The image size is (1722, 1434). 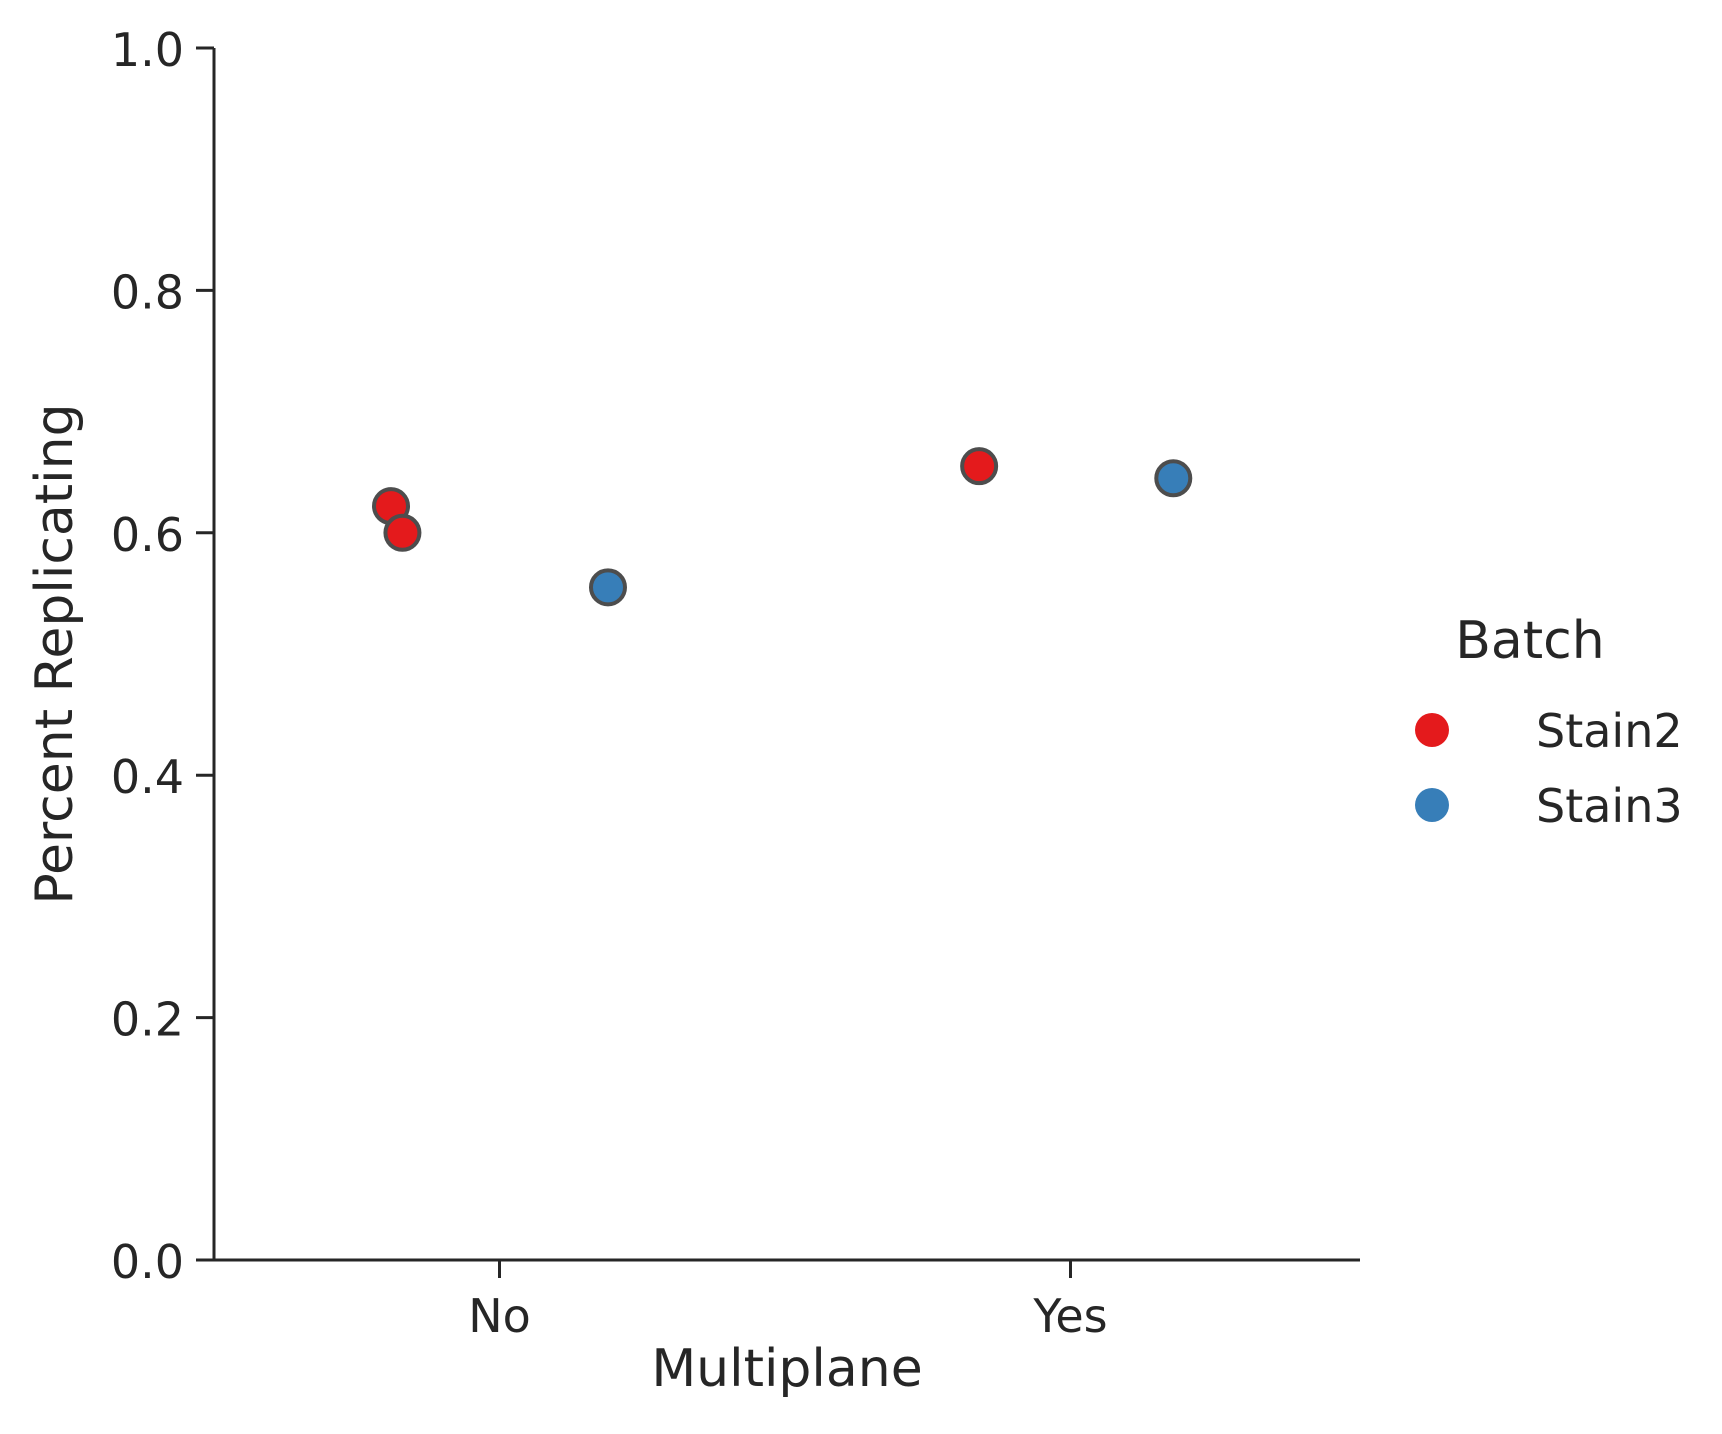 What do you see at coordinates (55, 653) in the screenshot?
I see `y-axis-label: Percent Replicating` at bounding box center [55, 653].